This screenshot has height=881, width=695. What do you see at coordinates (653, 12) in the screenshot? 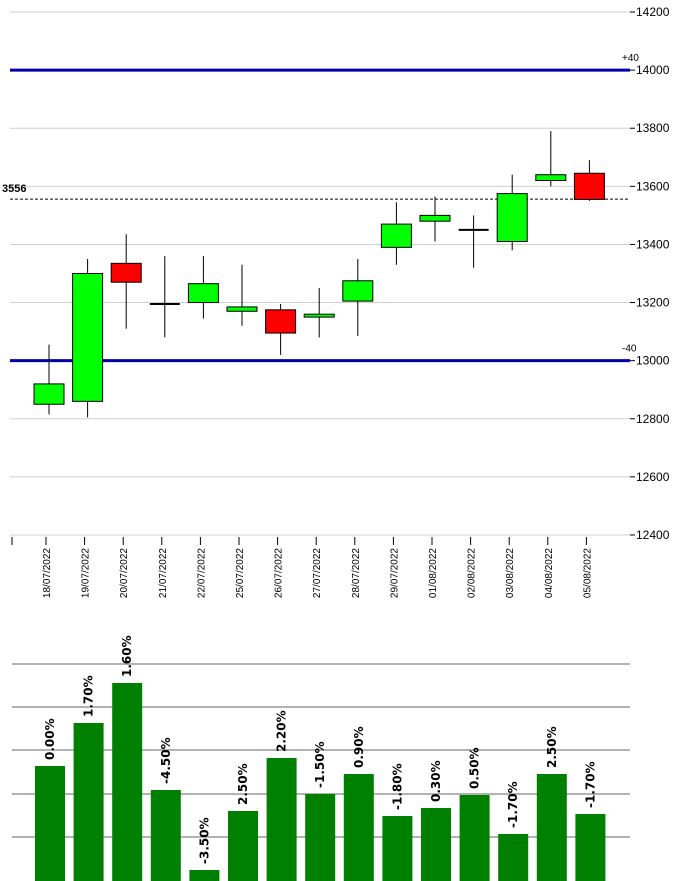
I see `y-tick-label: 14200` at bounding box center [653, 12].